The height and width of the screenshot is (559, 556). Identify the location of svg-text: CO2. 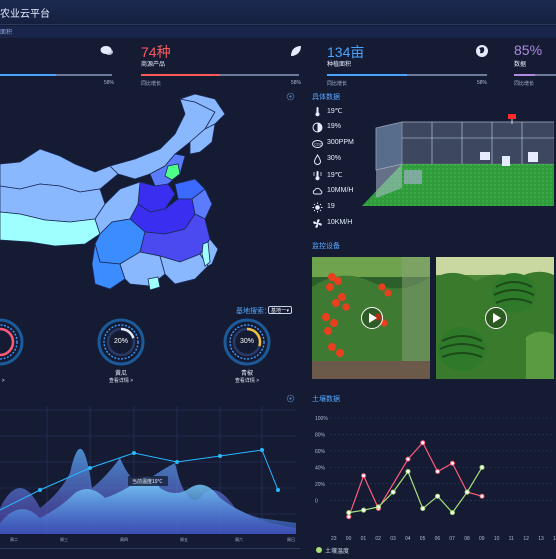
(317, 144).